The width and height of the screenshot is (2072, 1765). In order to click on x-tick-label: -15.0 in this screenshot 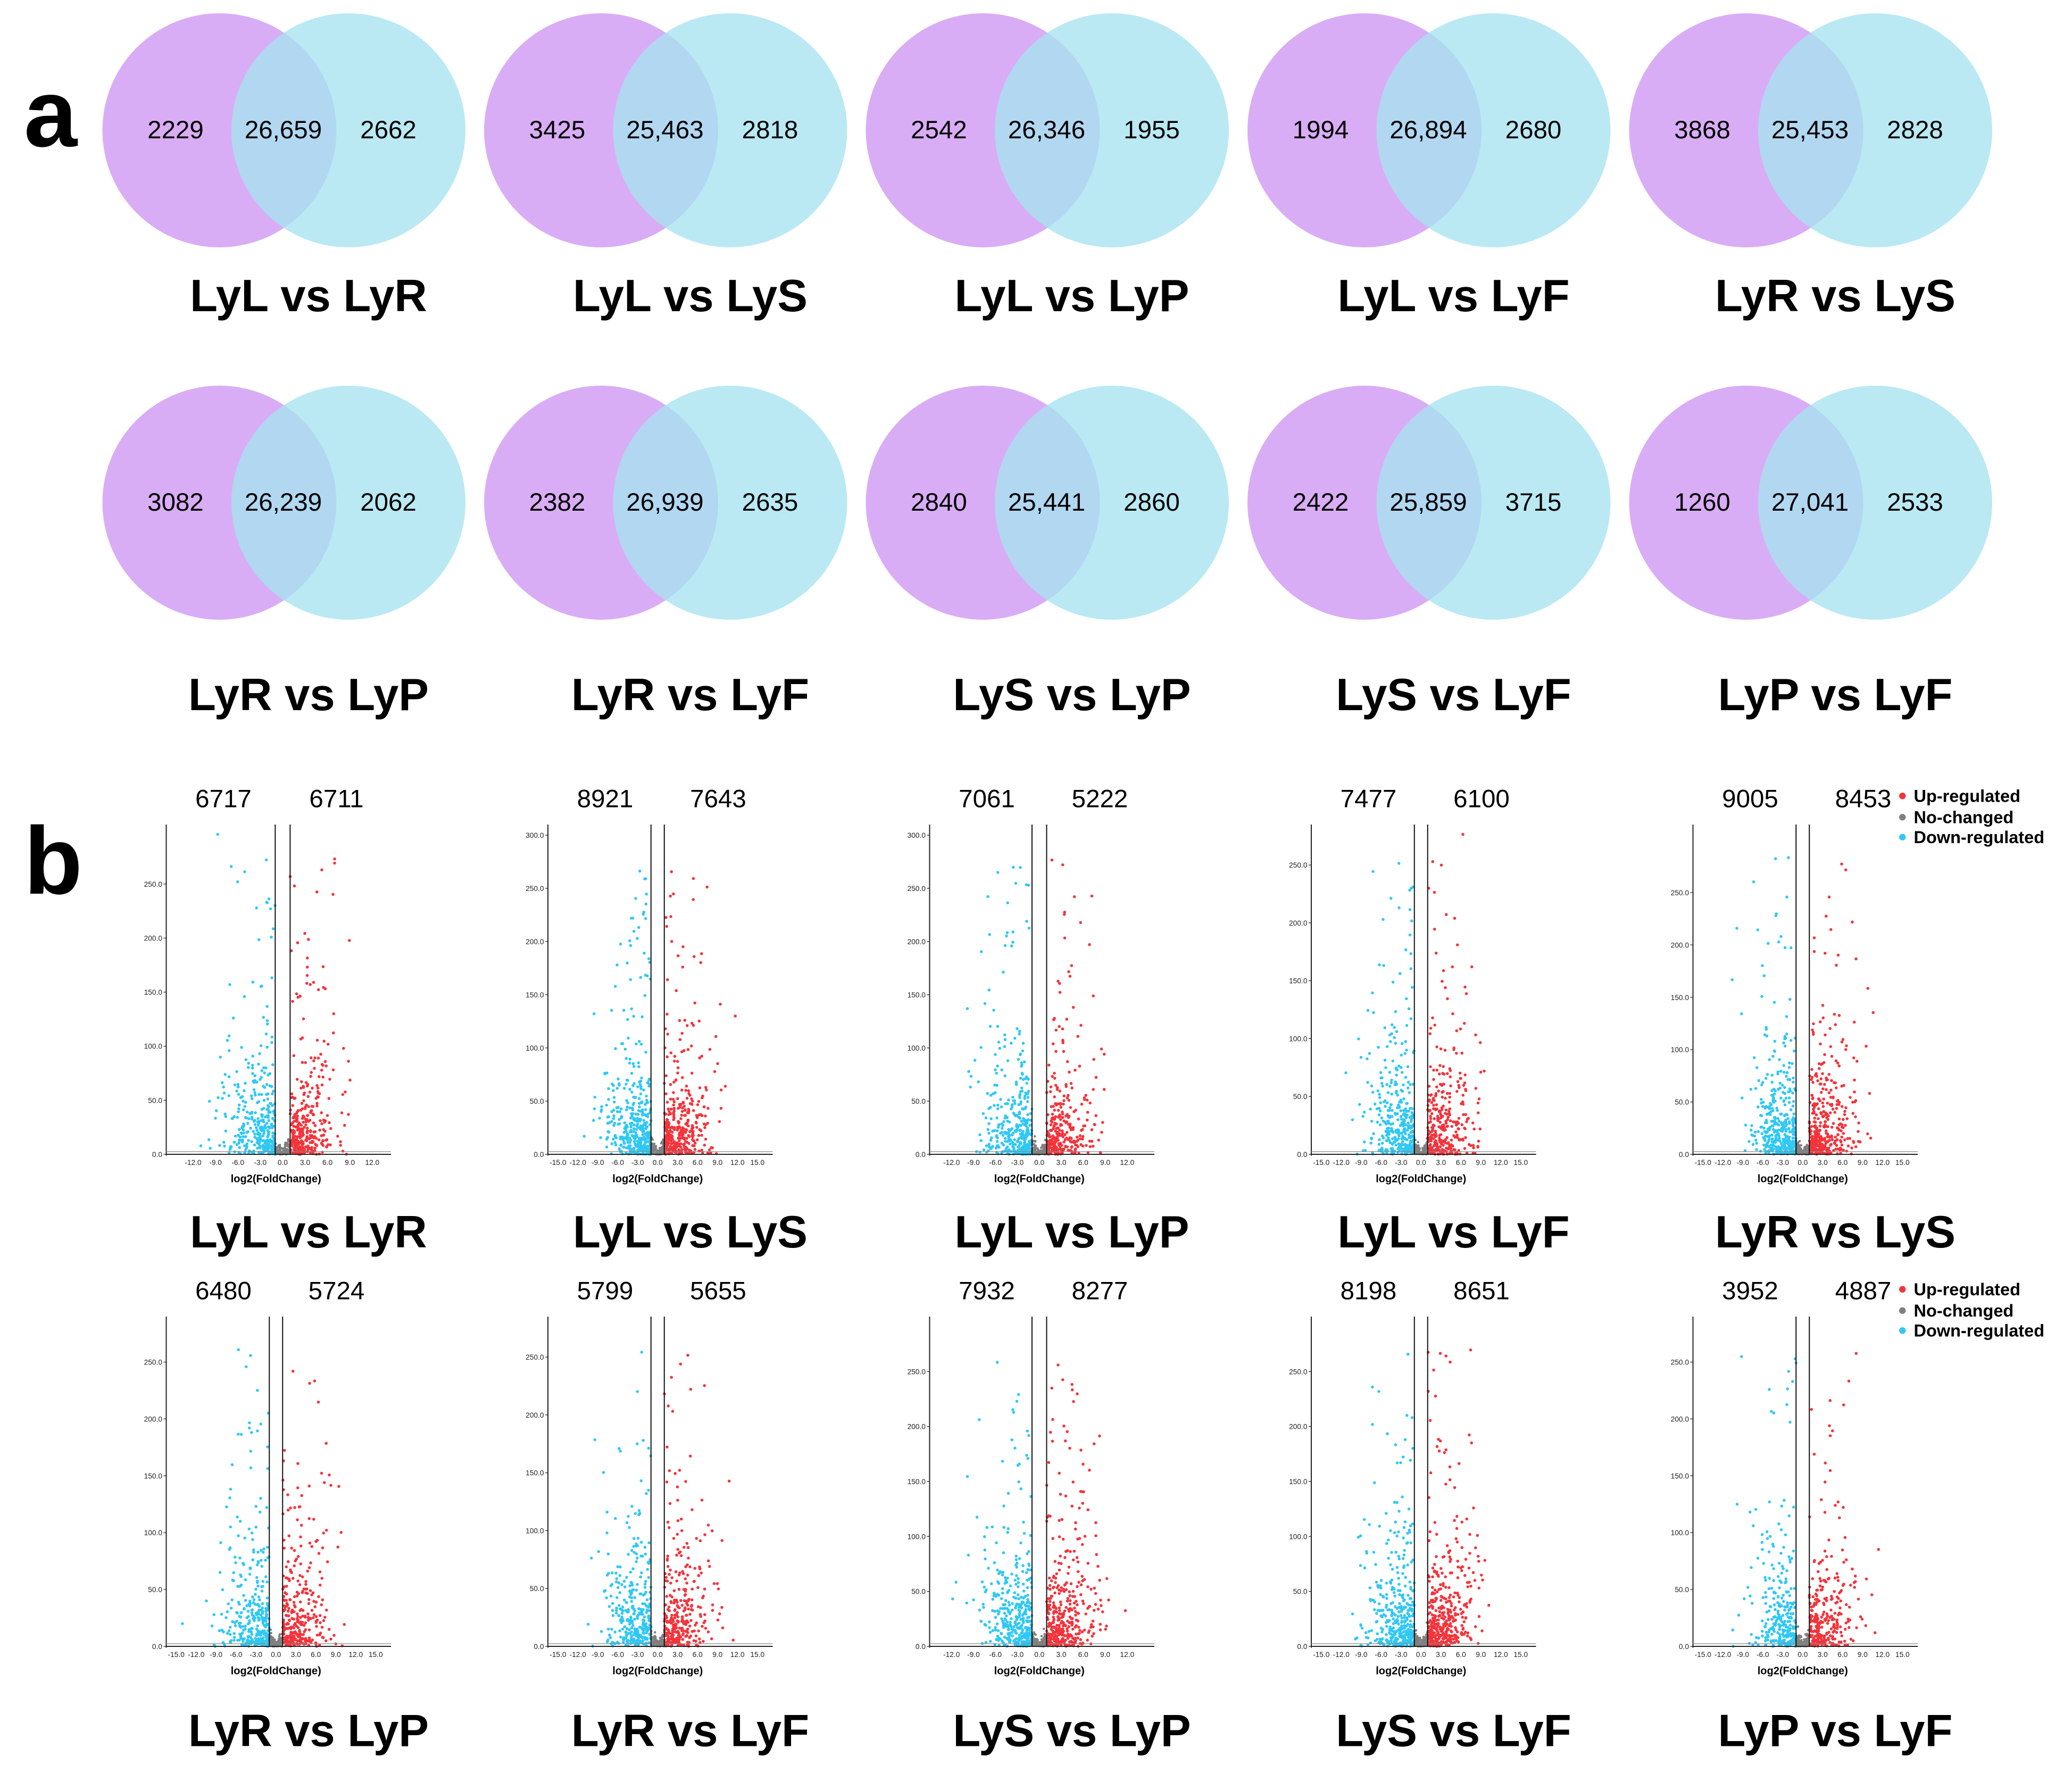, I will do `click(1321, 1163)`.